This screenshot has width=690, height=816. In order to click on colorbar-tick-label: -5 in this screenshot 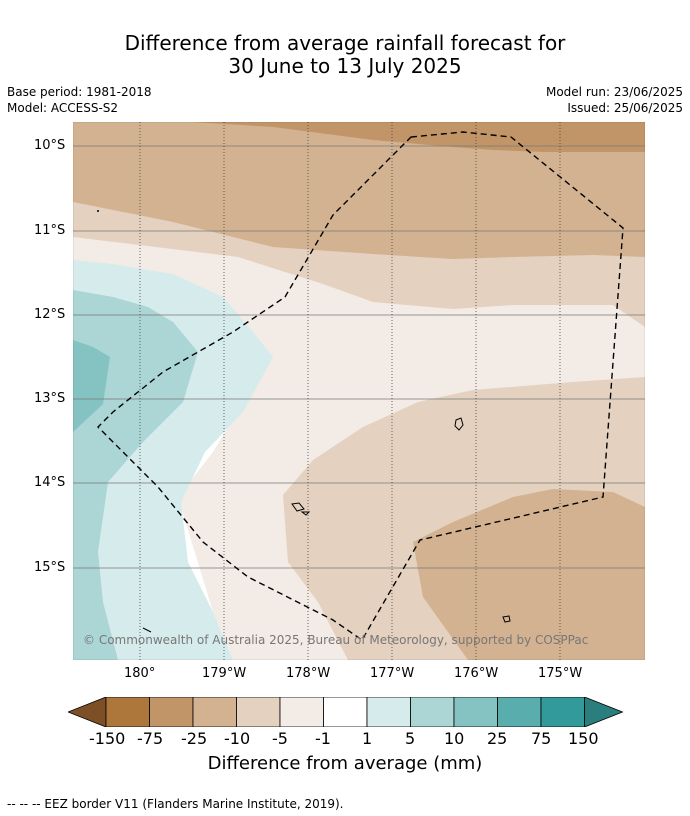, I will do `click(280, 738)`.